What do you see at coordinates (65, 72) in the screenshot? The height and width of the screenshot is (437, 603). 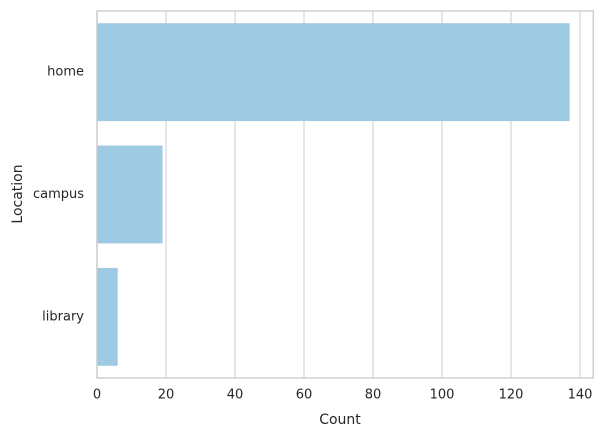 I see `y-tick-label: home` at bounding box center [65, 72].